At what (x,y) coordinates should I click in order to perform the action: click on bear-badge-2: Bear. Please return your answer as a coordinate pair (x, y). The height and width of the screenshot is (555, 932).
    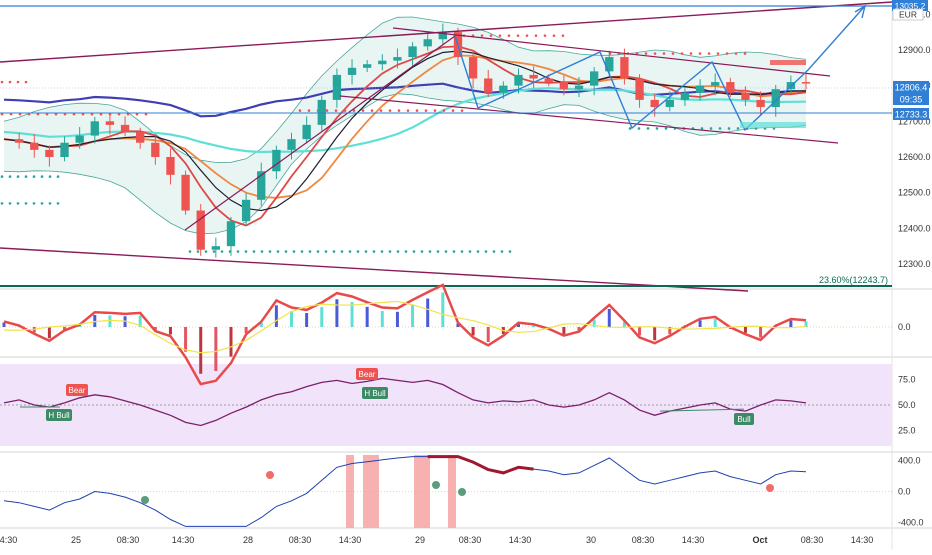
    Looking at the image, I should click on (367, 374).